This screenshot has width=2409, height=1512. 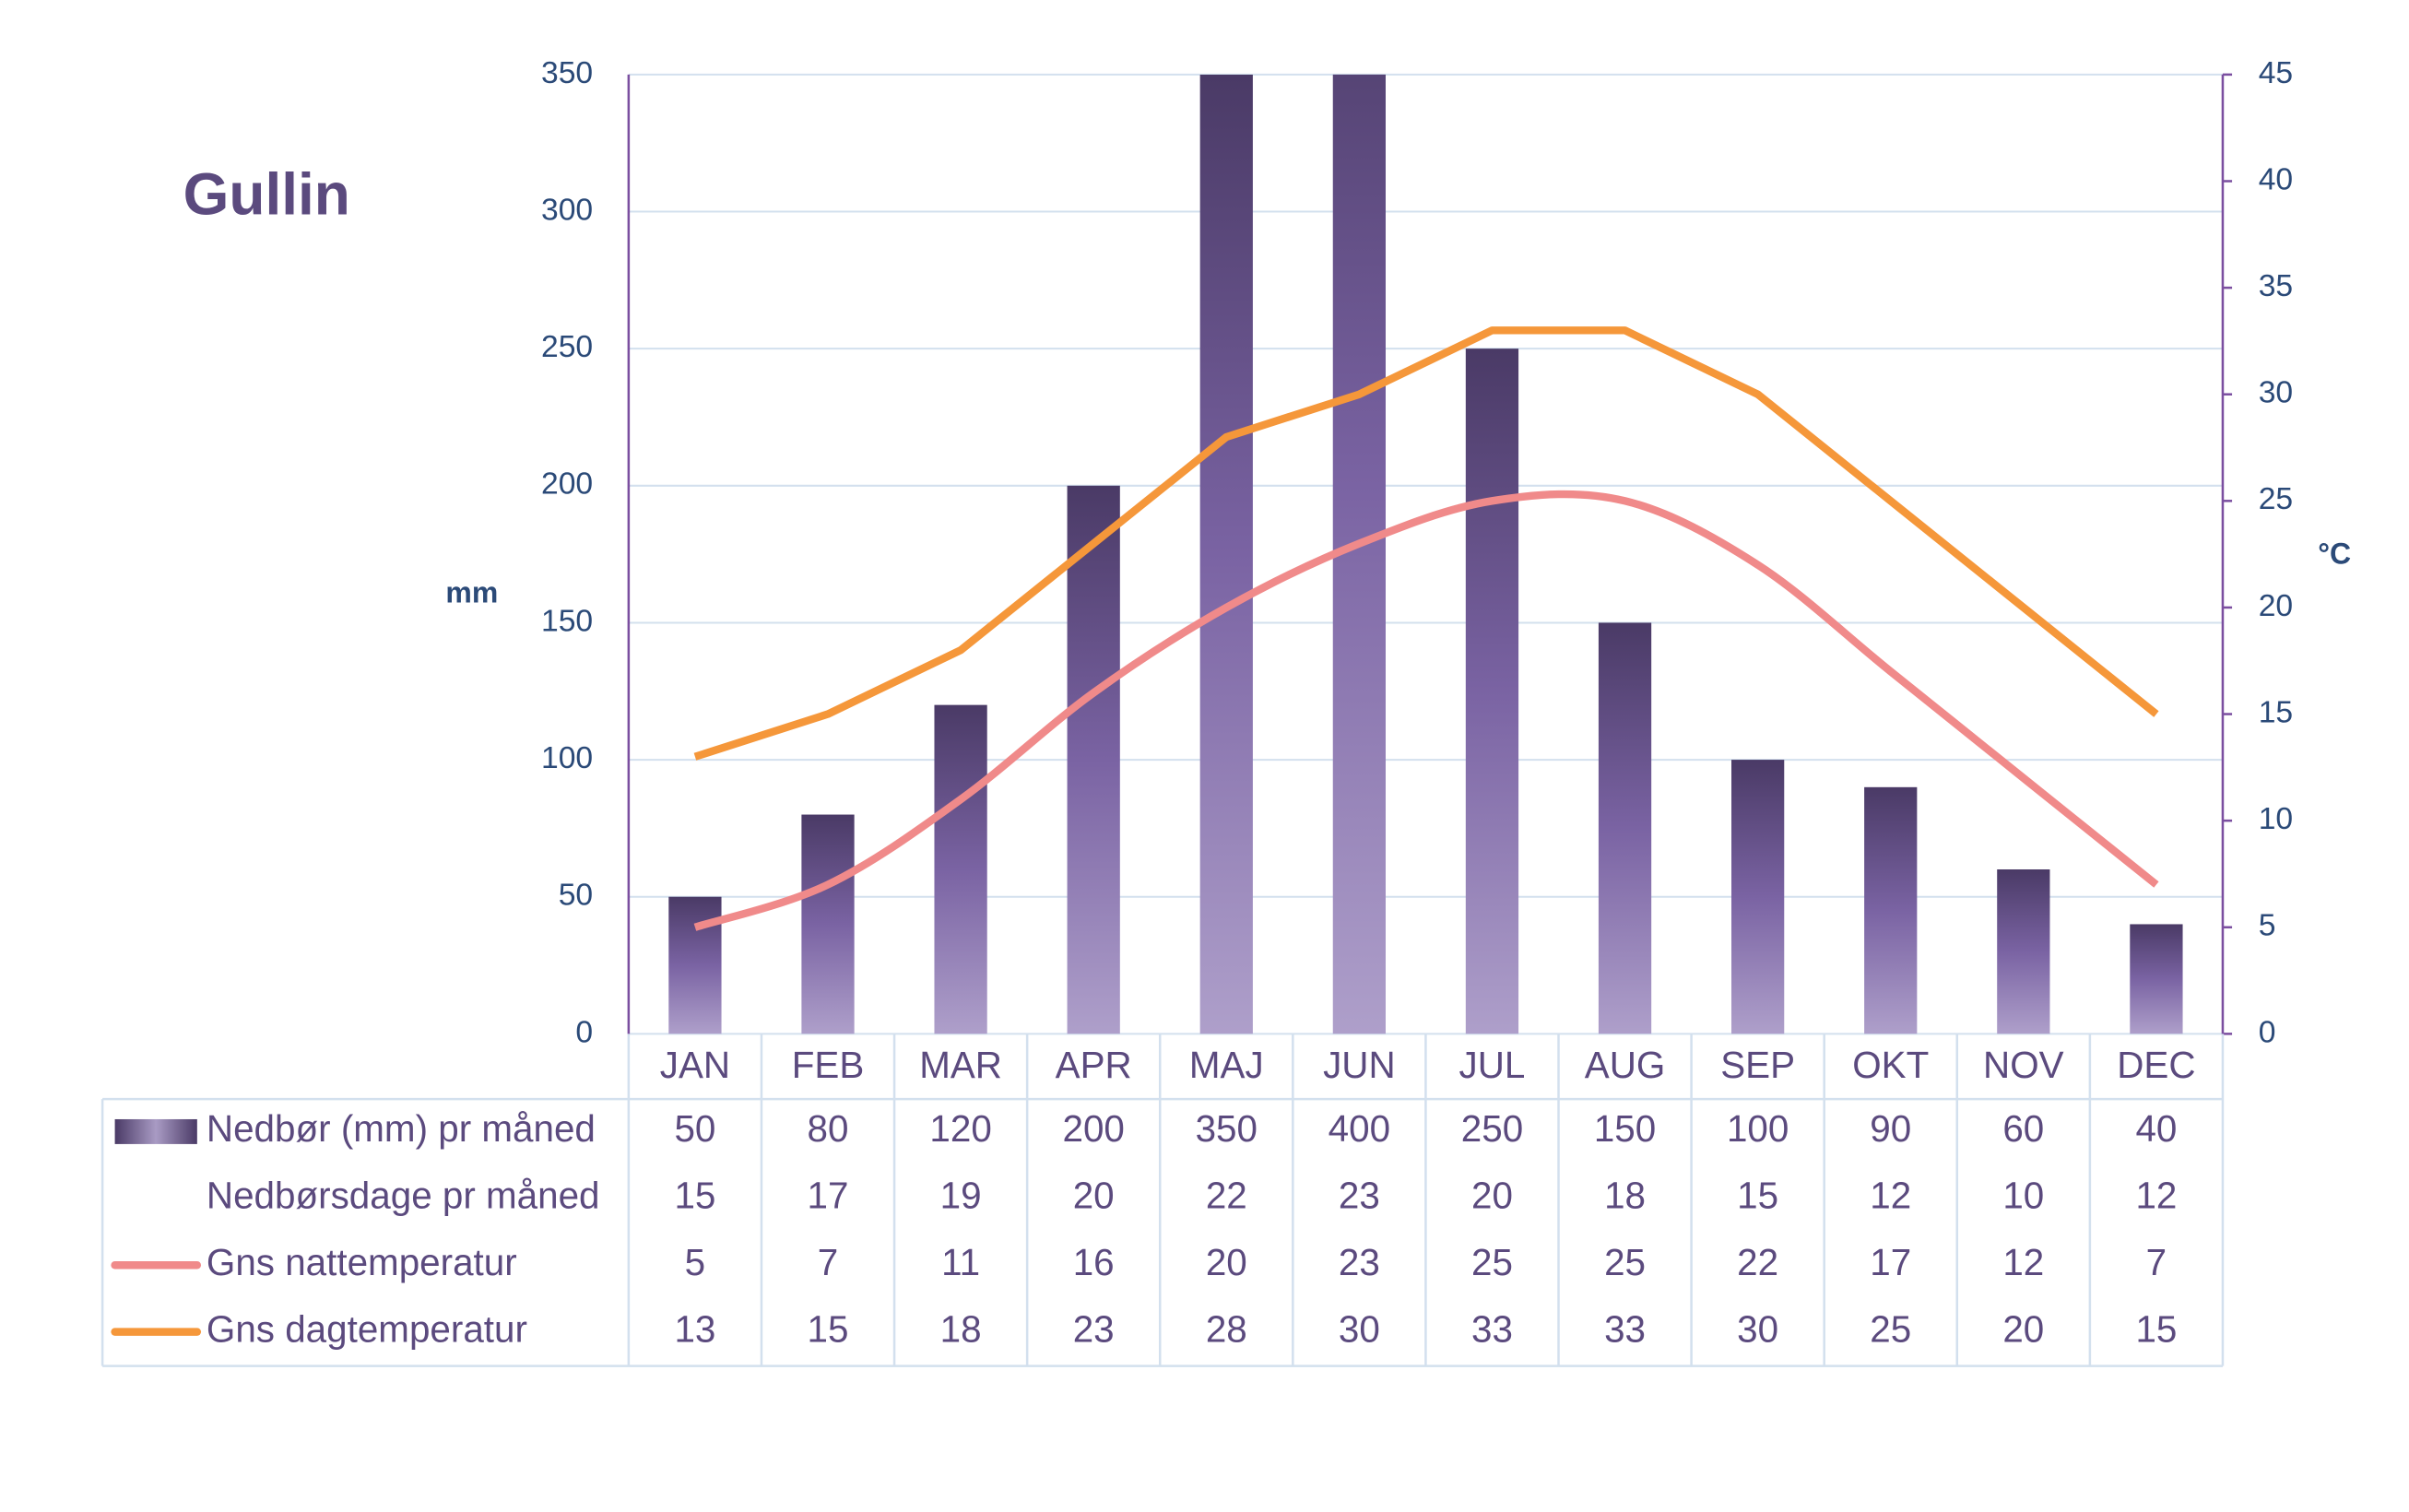 What do you see at coordinates (828, 1065) in the screenshot?
I see `x-tick-label: FEB` at bounding box center [828, 1065].